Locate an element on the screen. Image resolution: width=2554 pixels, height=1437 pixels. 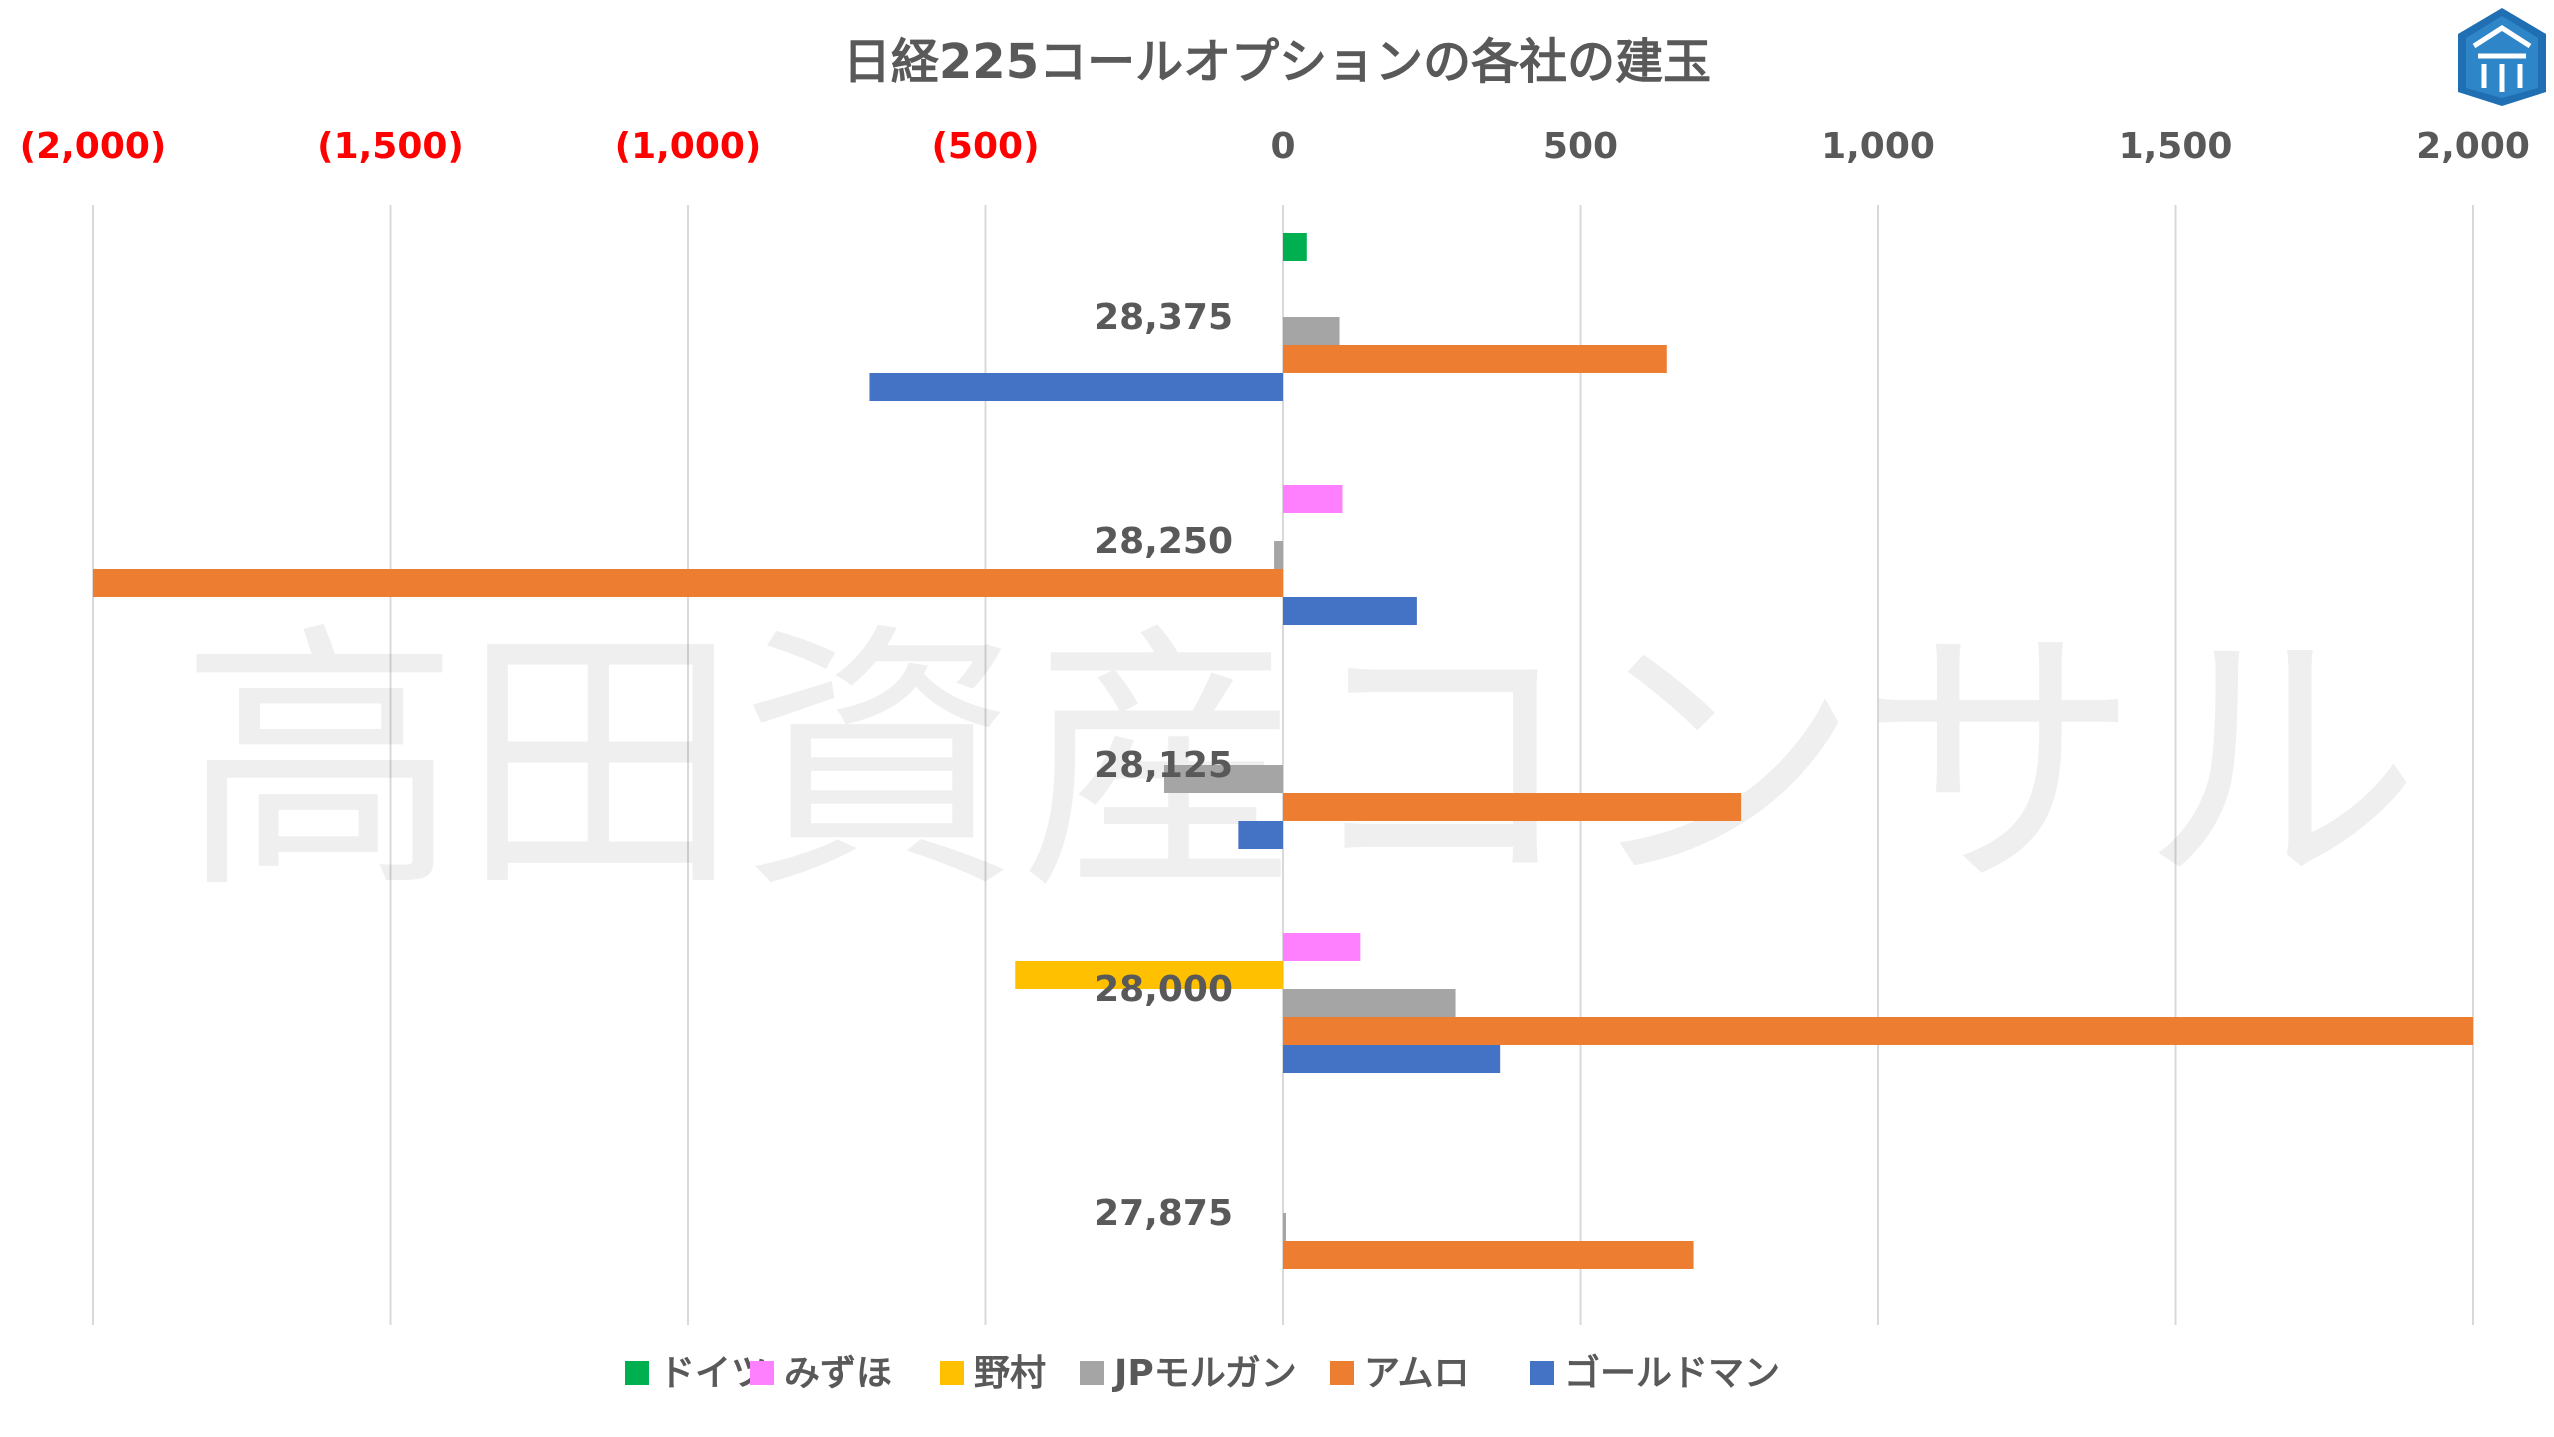
x-tick-label: 1,500 is located at coordinates (2176, 146).